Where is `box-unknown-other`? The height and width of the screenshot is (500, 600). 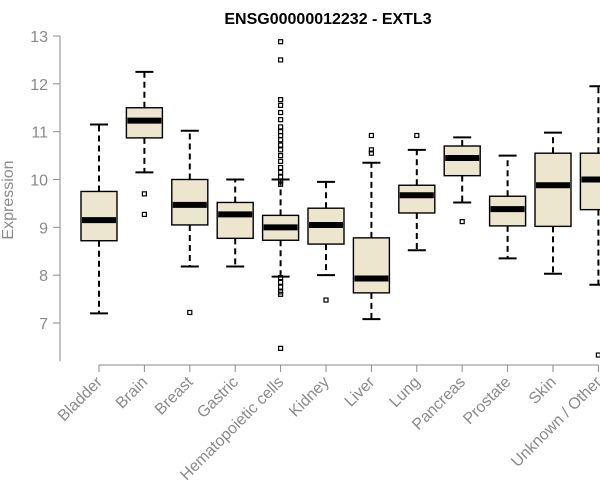 box-unknown-other is located at coordinates (589, 221).